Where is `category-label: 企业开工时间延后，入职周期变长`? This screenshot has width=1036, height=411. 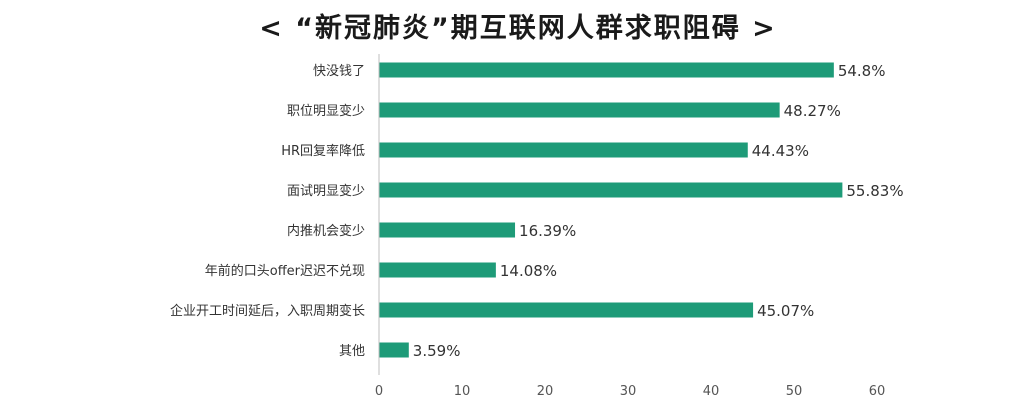 category-label: 企业开工时间延后，入职周期变长 is located at coordinates (267, 311).